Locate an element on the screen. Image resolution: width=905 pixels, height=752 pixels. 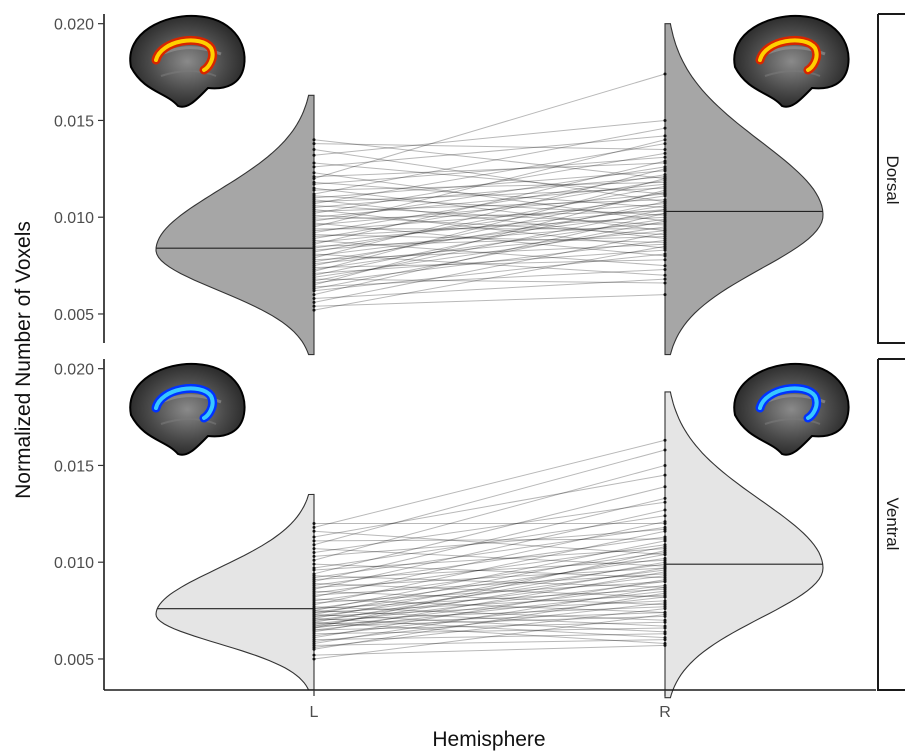
ventral-brain-left-icon is located at coordinates (187, 409).